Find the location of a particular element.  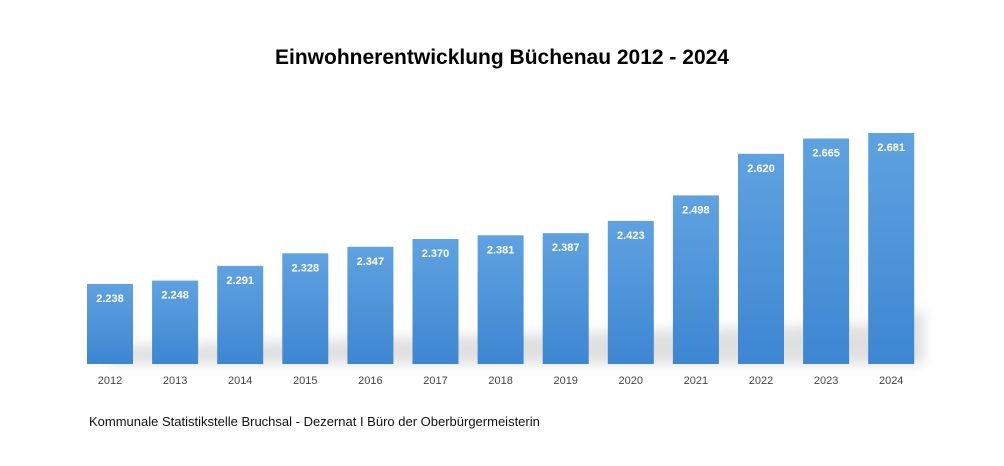

value-label-2013: 2.248 is located at coordinates (175, 296).